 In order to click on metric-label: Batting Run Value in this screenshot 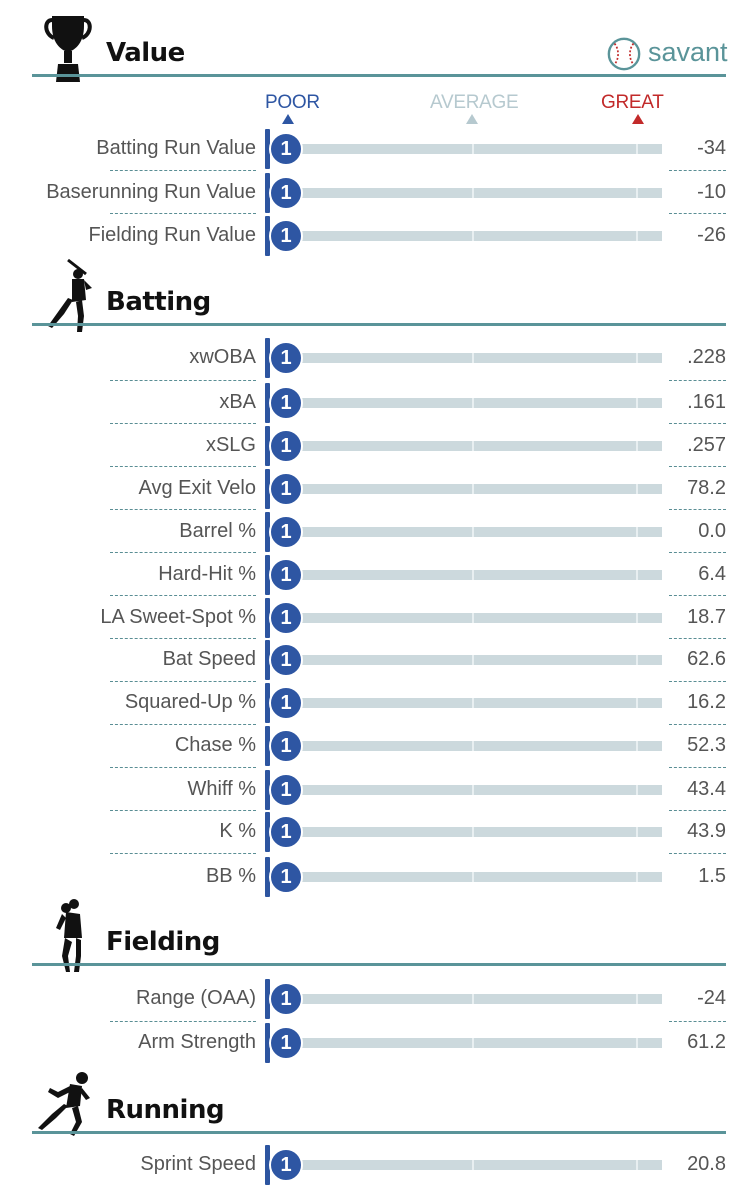, I will do `click(176, 148)`.